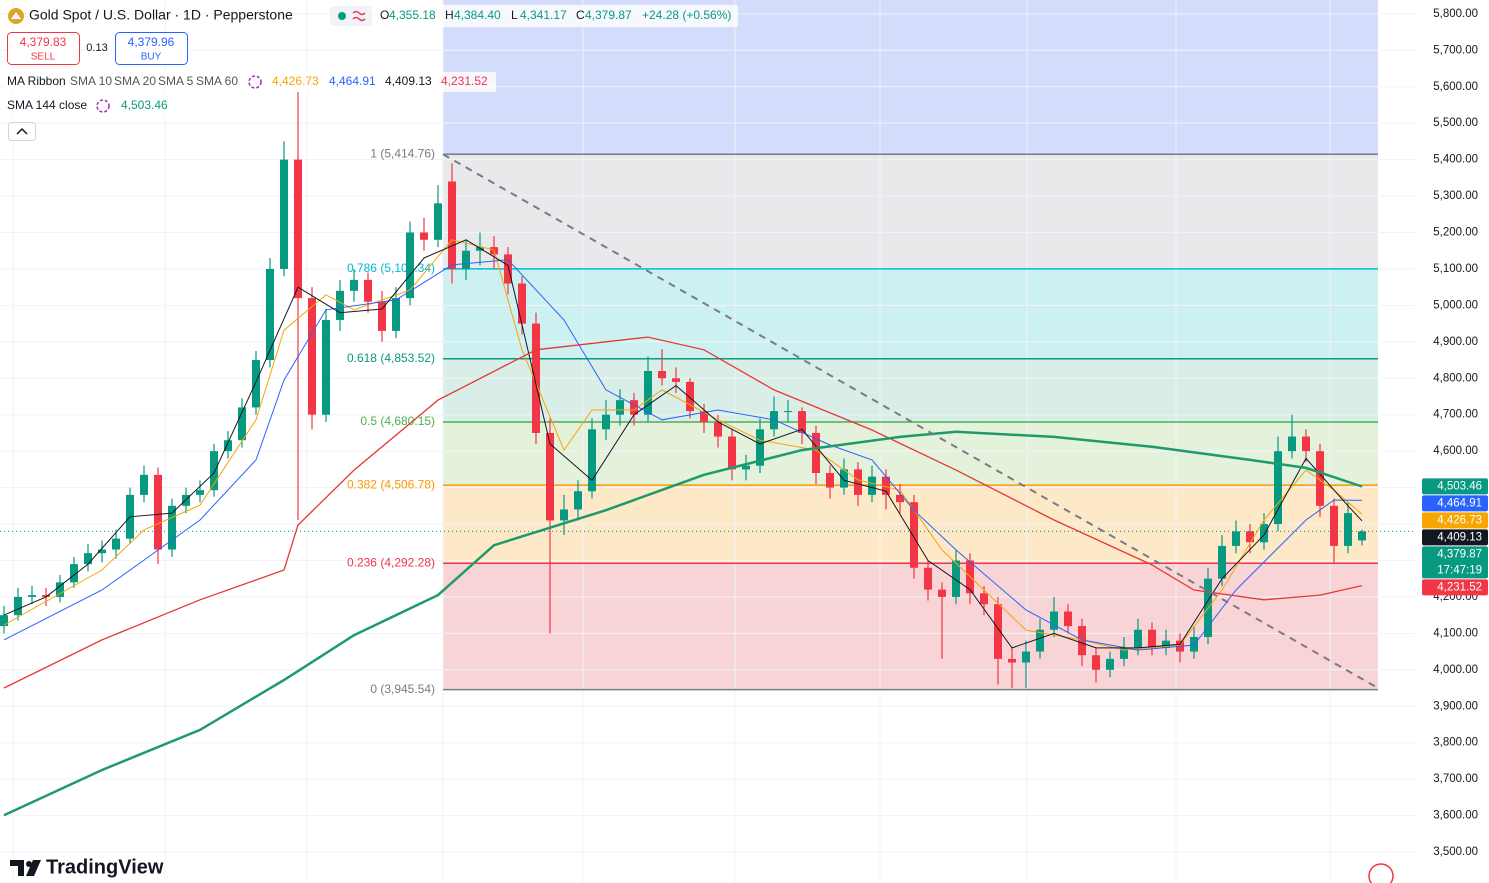 The image size is (1489, 883). Describe the element at coordinates (608, 15) in the screenshot. I see `ohlc-value: 4,379.87` at that location.